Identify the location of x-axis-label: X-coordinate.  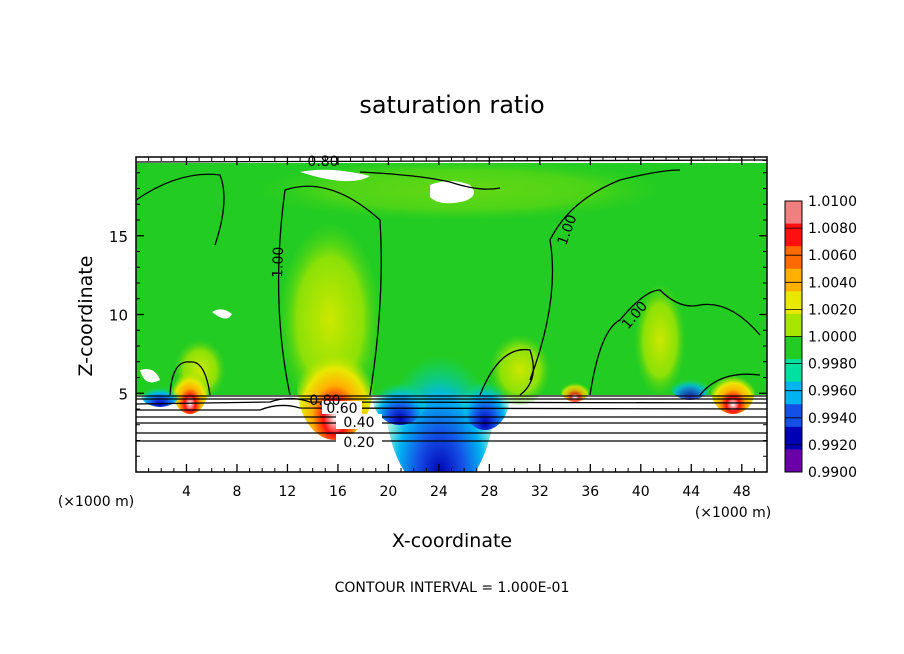
(452, 541).